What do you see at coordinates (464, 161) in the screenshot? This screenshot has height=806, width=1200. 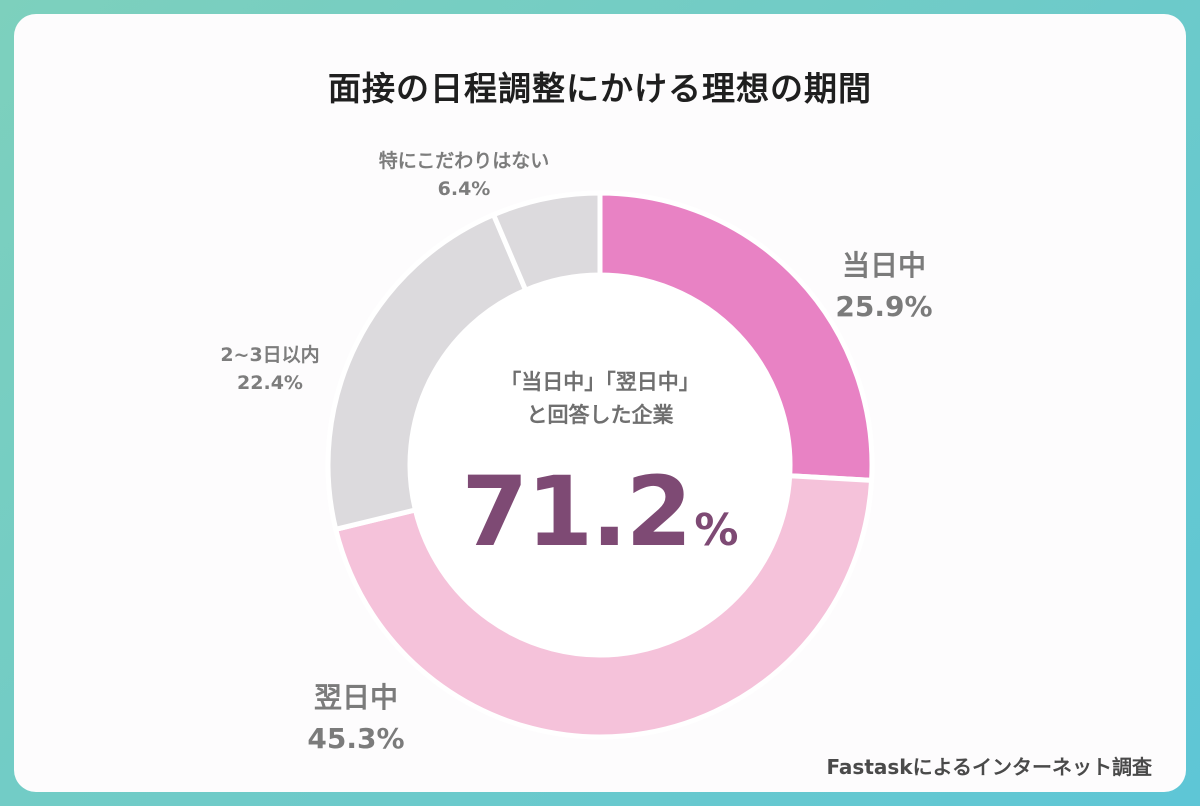 I see `label-no-preference-name: 特にこだわりはない` at bounding box center [464, 161].